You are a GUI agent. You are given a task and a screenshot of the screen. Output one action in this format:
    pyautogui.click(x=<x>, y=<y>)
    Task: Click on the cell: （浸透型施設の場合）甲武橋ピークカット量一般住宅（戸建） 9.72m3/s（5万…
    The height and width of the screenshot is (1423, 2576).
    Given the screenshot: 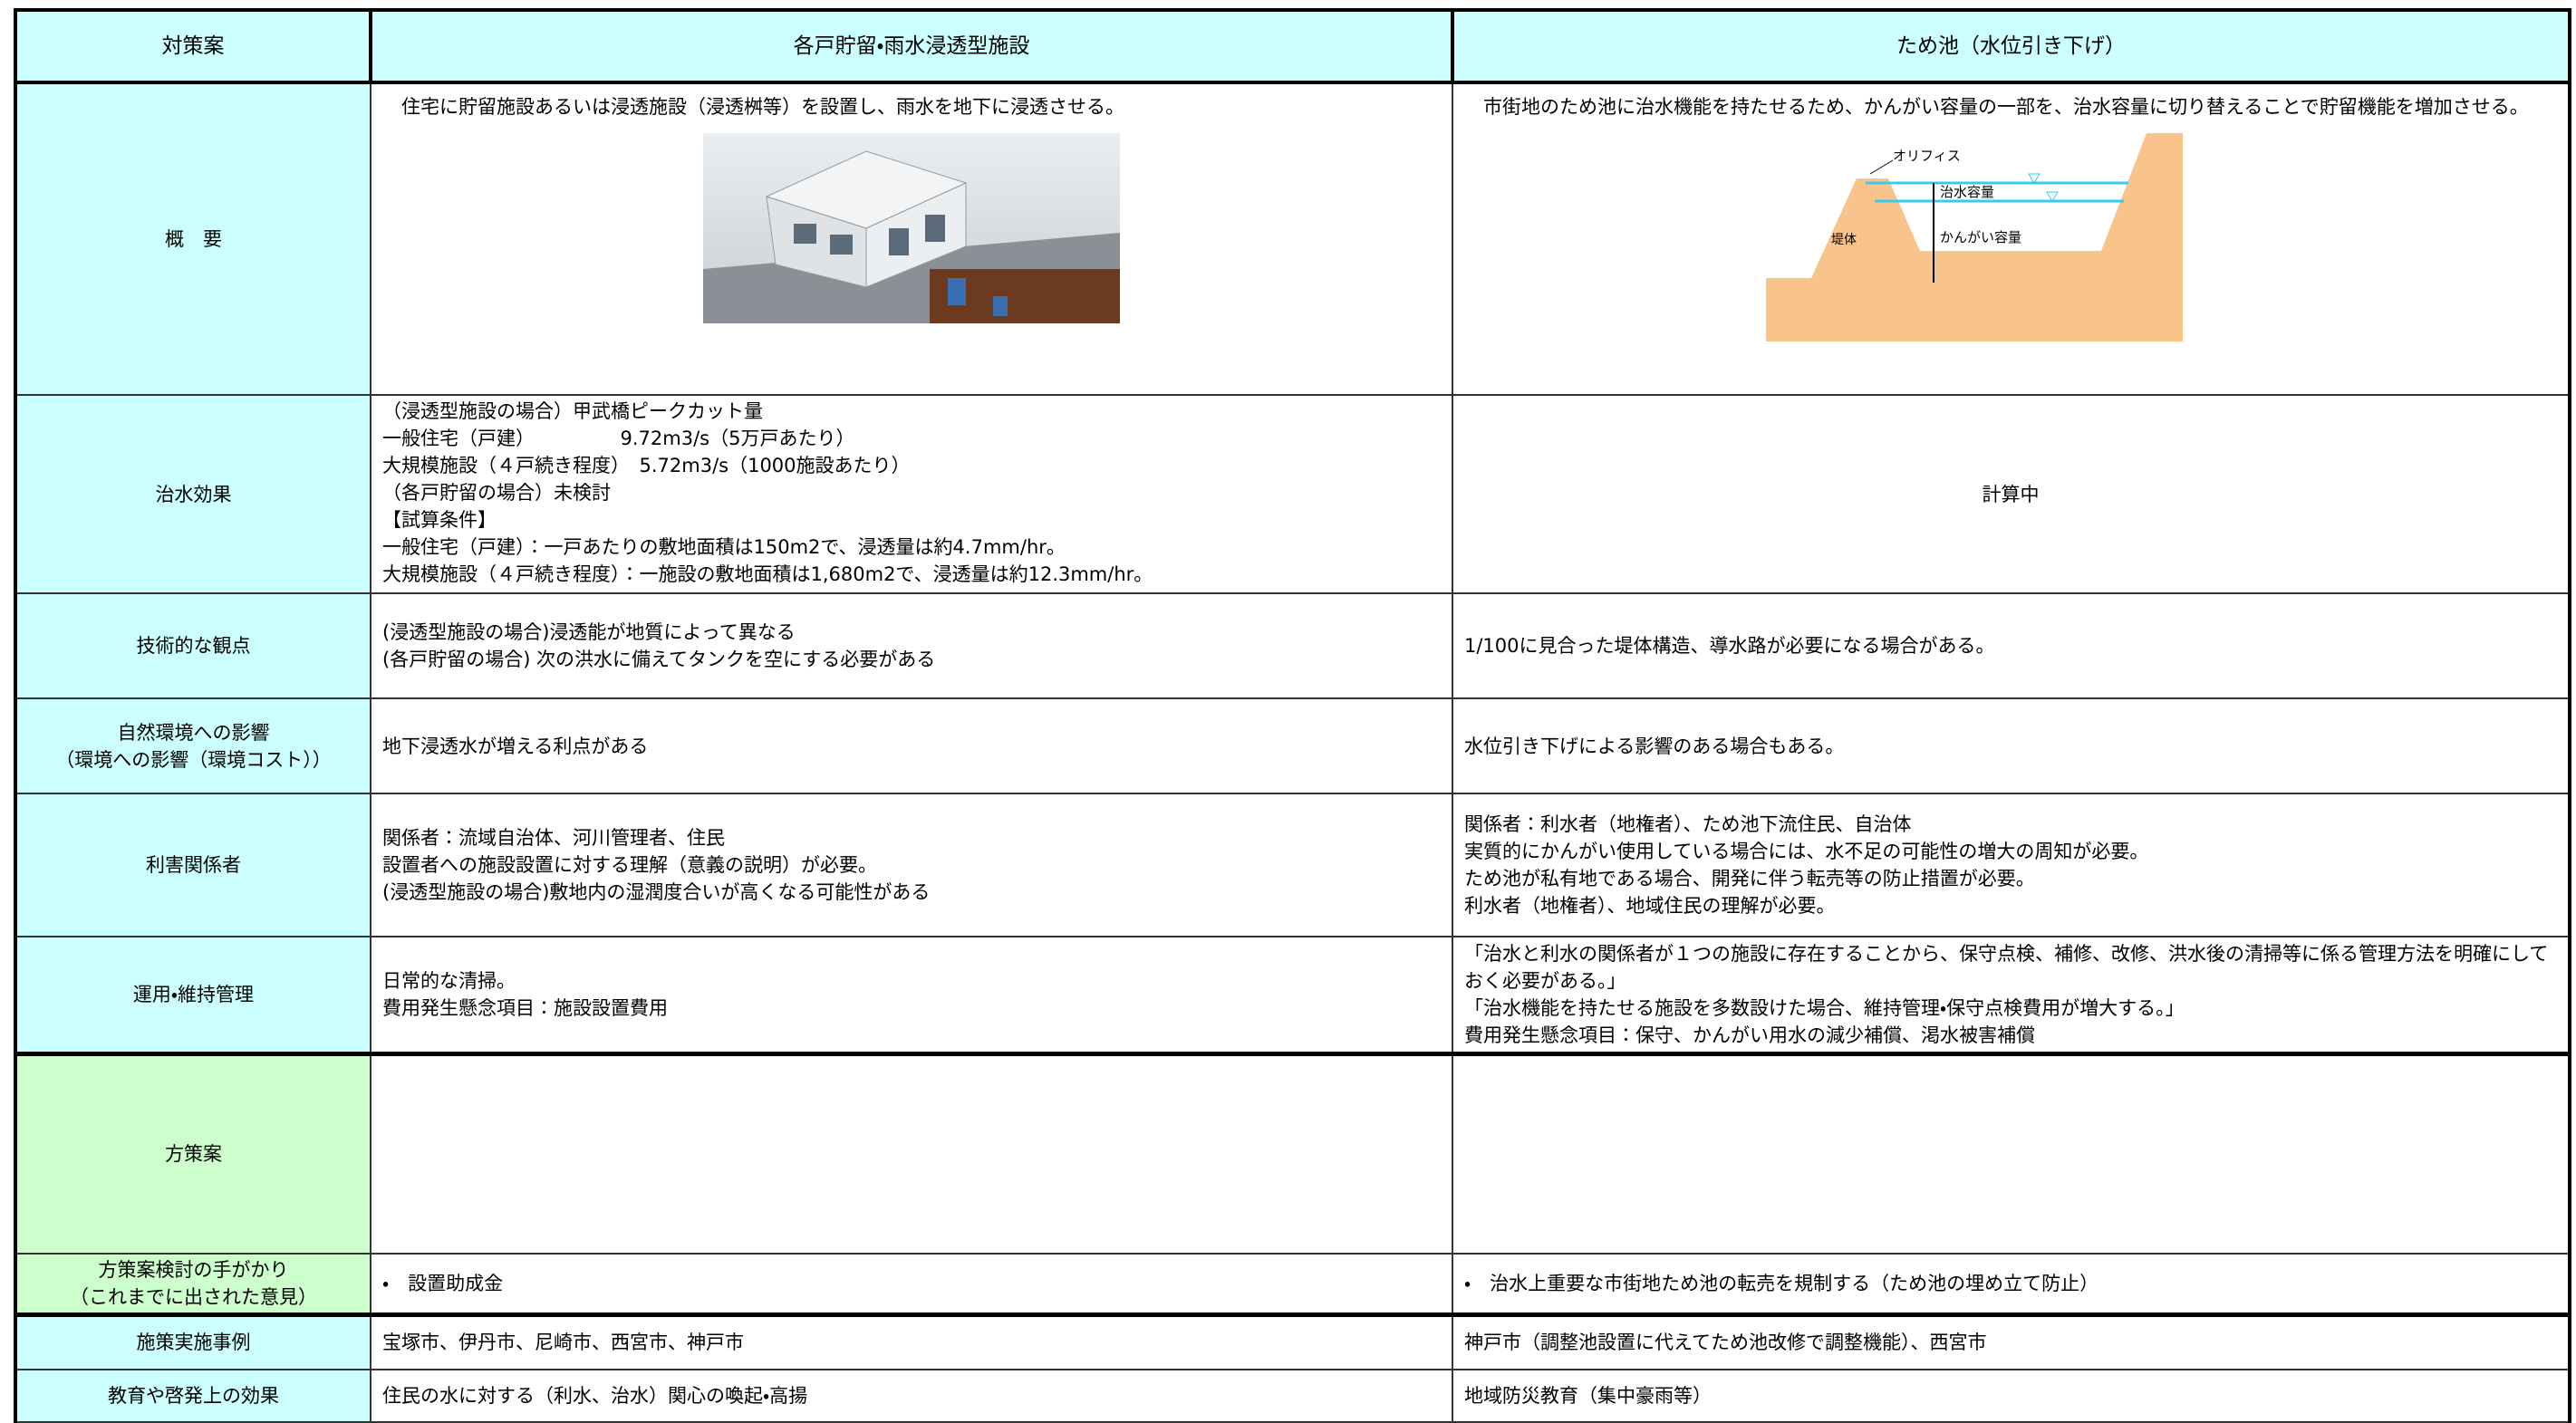 What is the action you would take?
    pyautogui.click(x=911, y=494)
    